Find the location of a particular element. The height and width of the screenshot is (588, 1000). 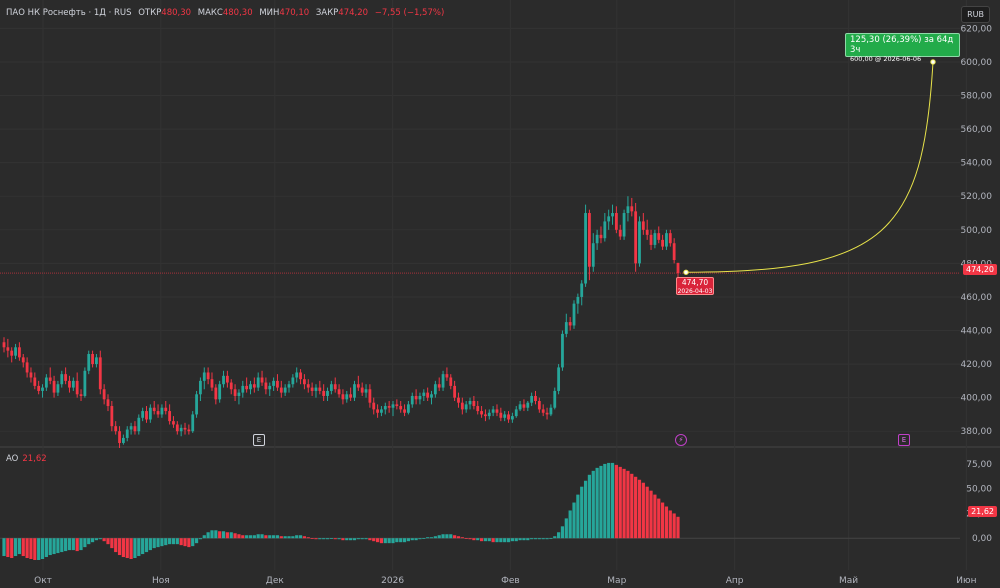

projection-start-price: 474,70 is located at coordinates (695, 282).